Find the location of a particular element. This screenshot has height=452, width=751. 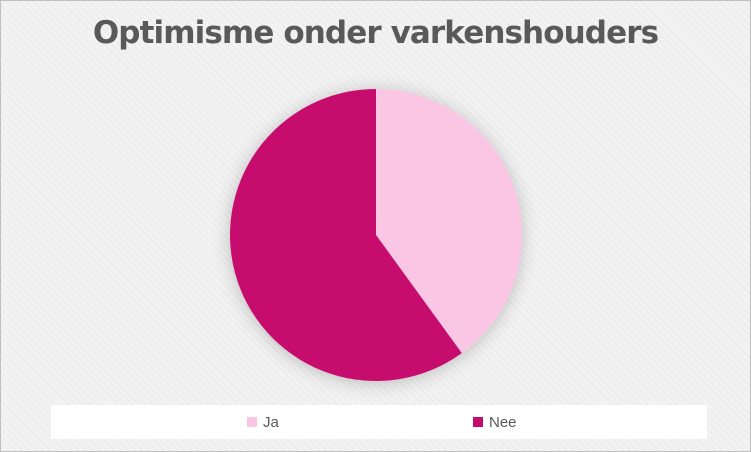

legend-swatch-nee is located at coordinates (478, 422).